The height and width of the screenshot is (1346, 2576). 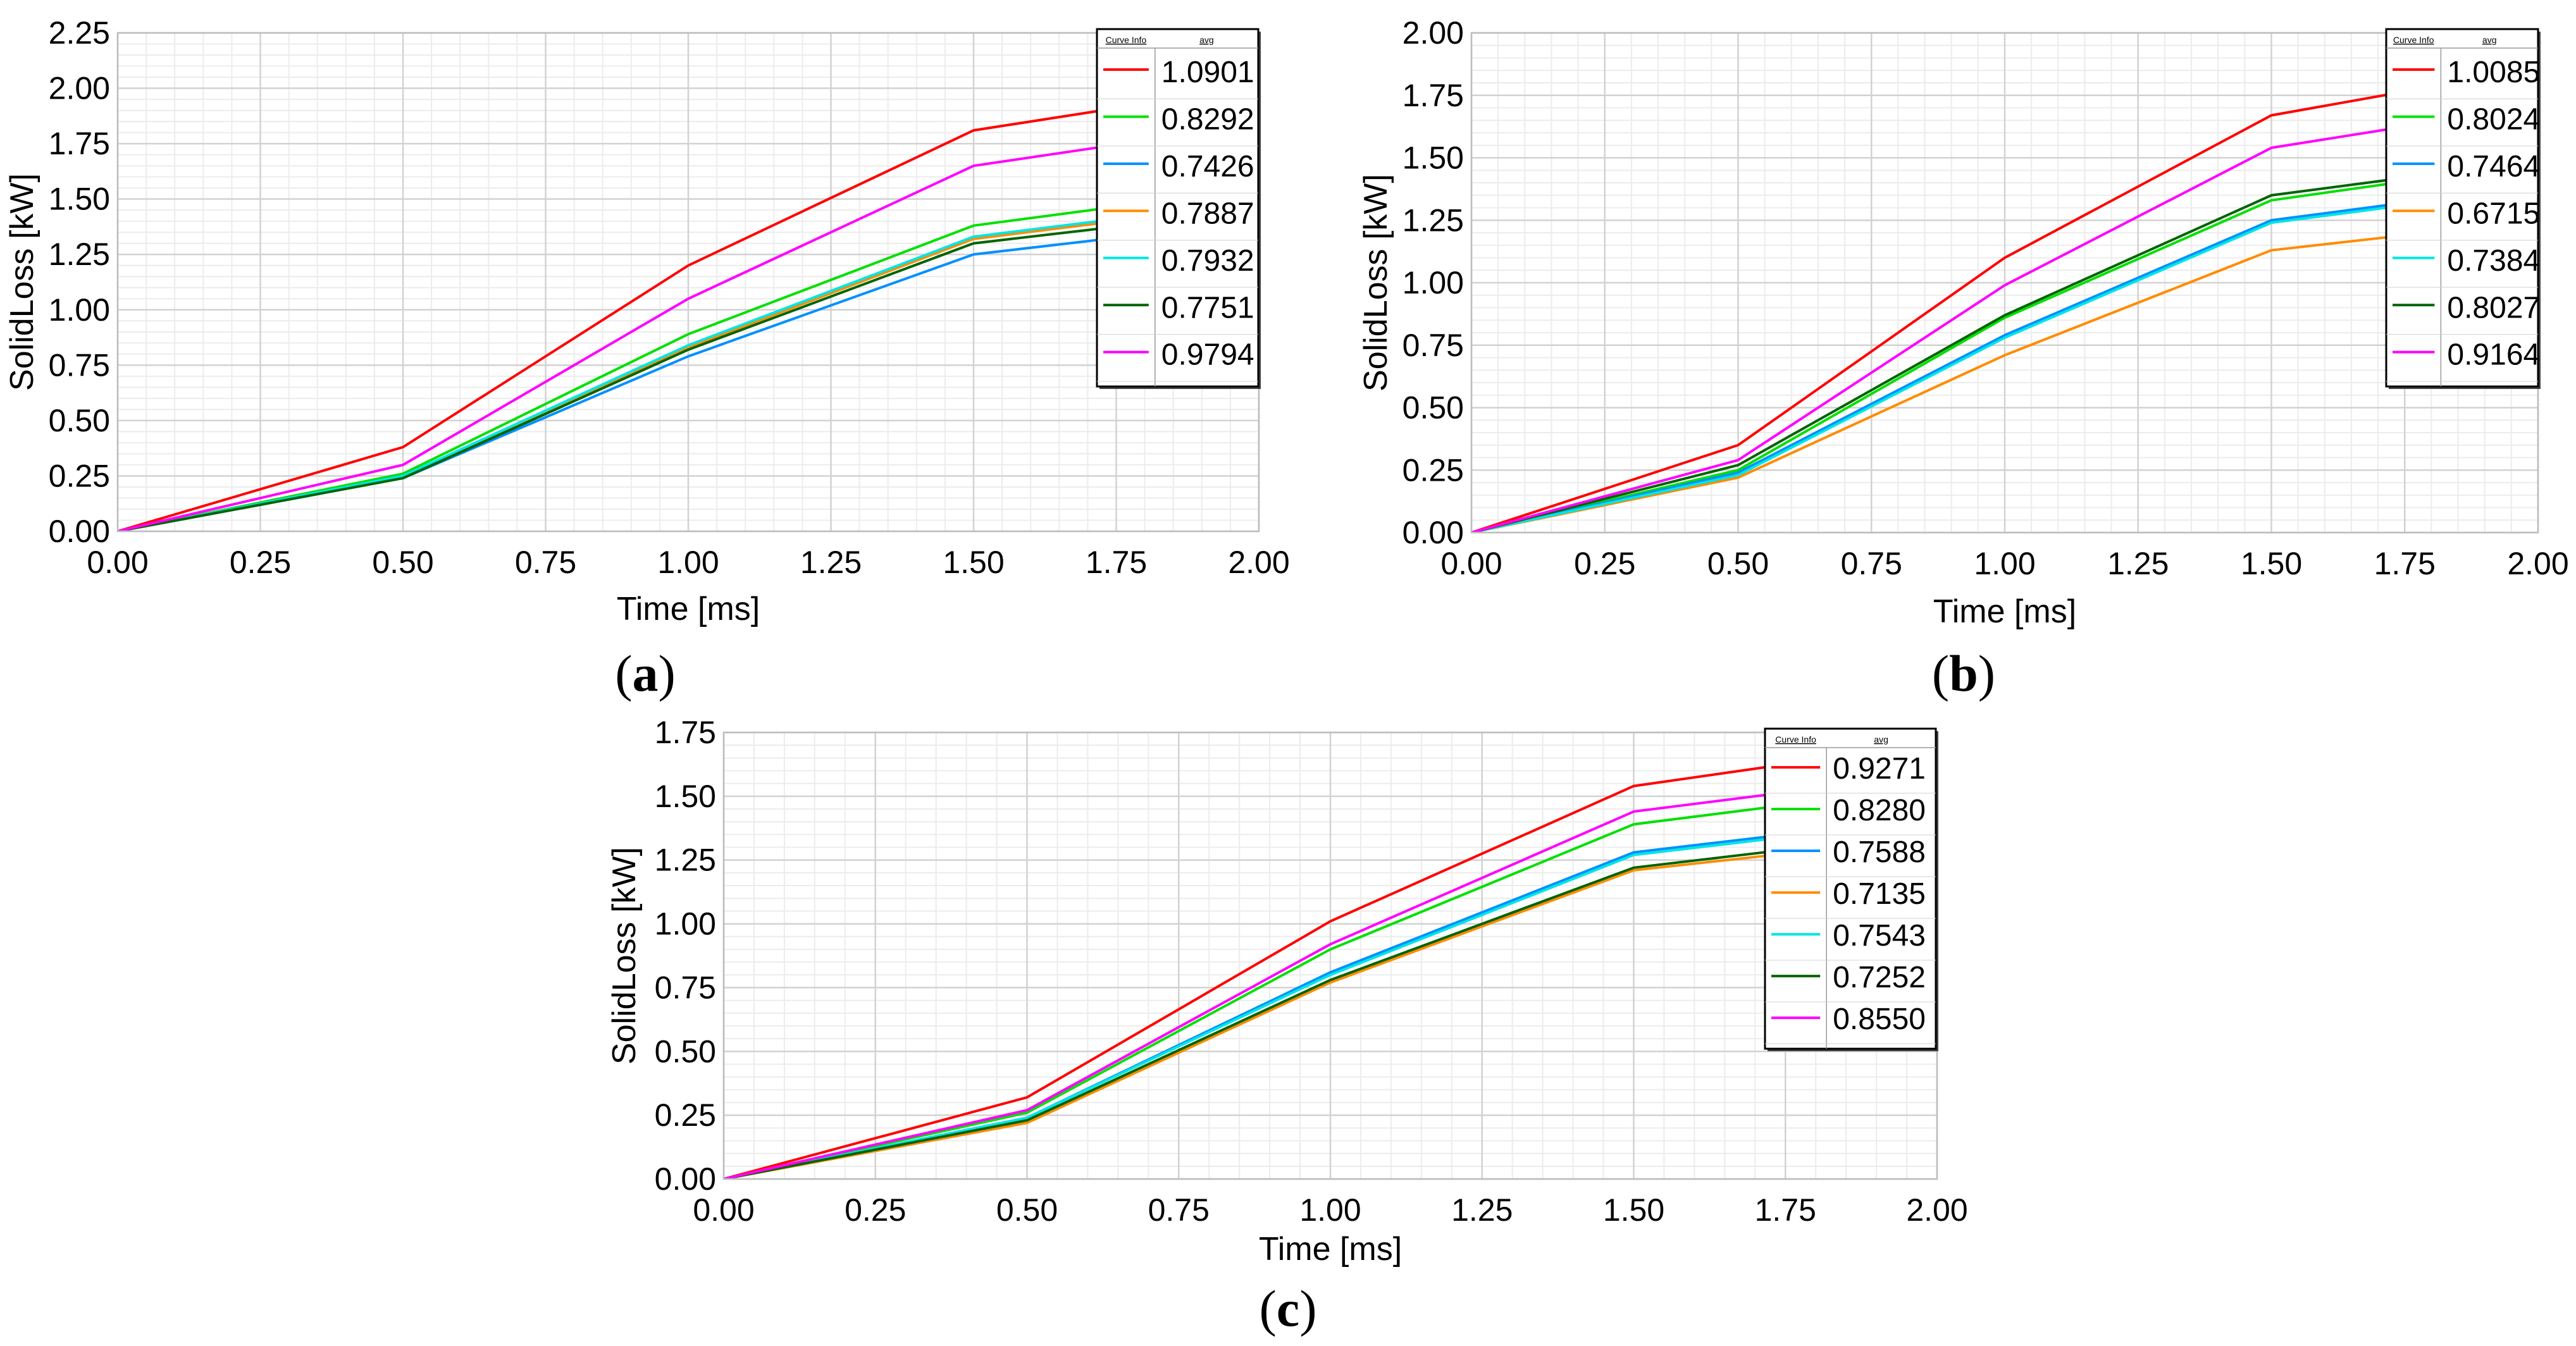 What do you see at coordinates (645, 674) in the screenshot?
I see `panel-label: (a)` at bounding box center [645, 674].